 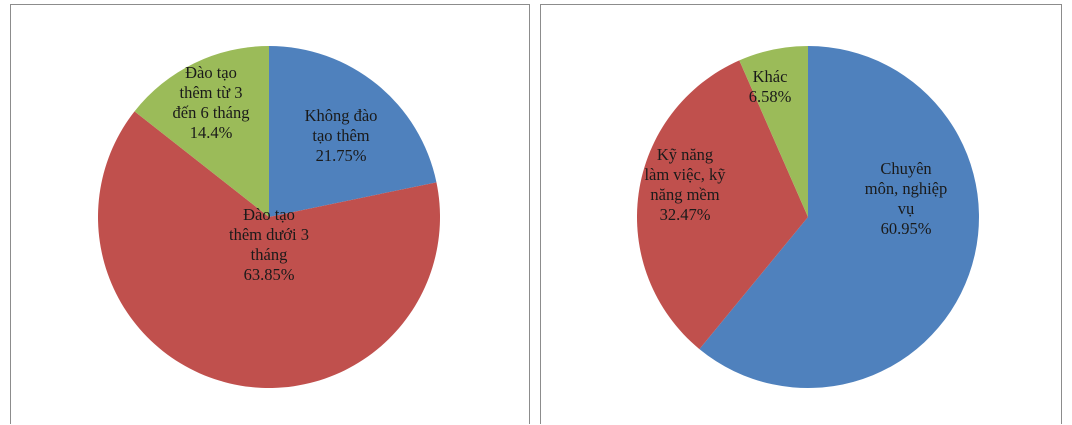 What do you see at coordinates (341, 115) in the screenshot?
I see `slice-label-line-0-0-0: Không đào` at bounding box center [341, 115].